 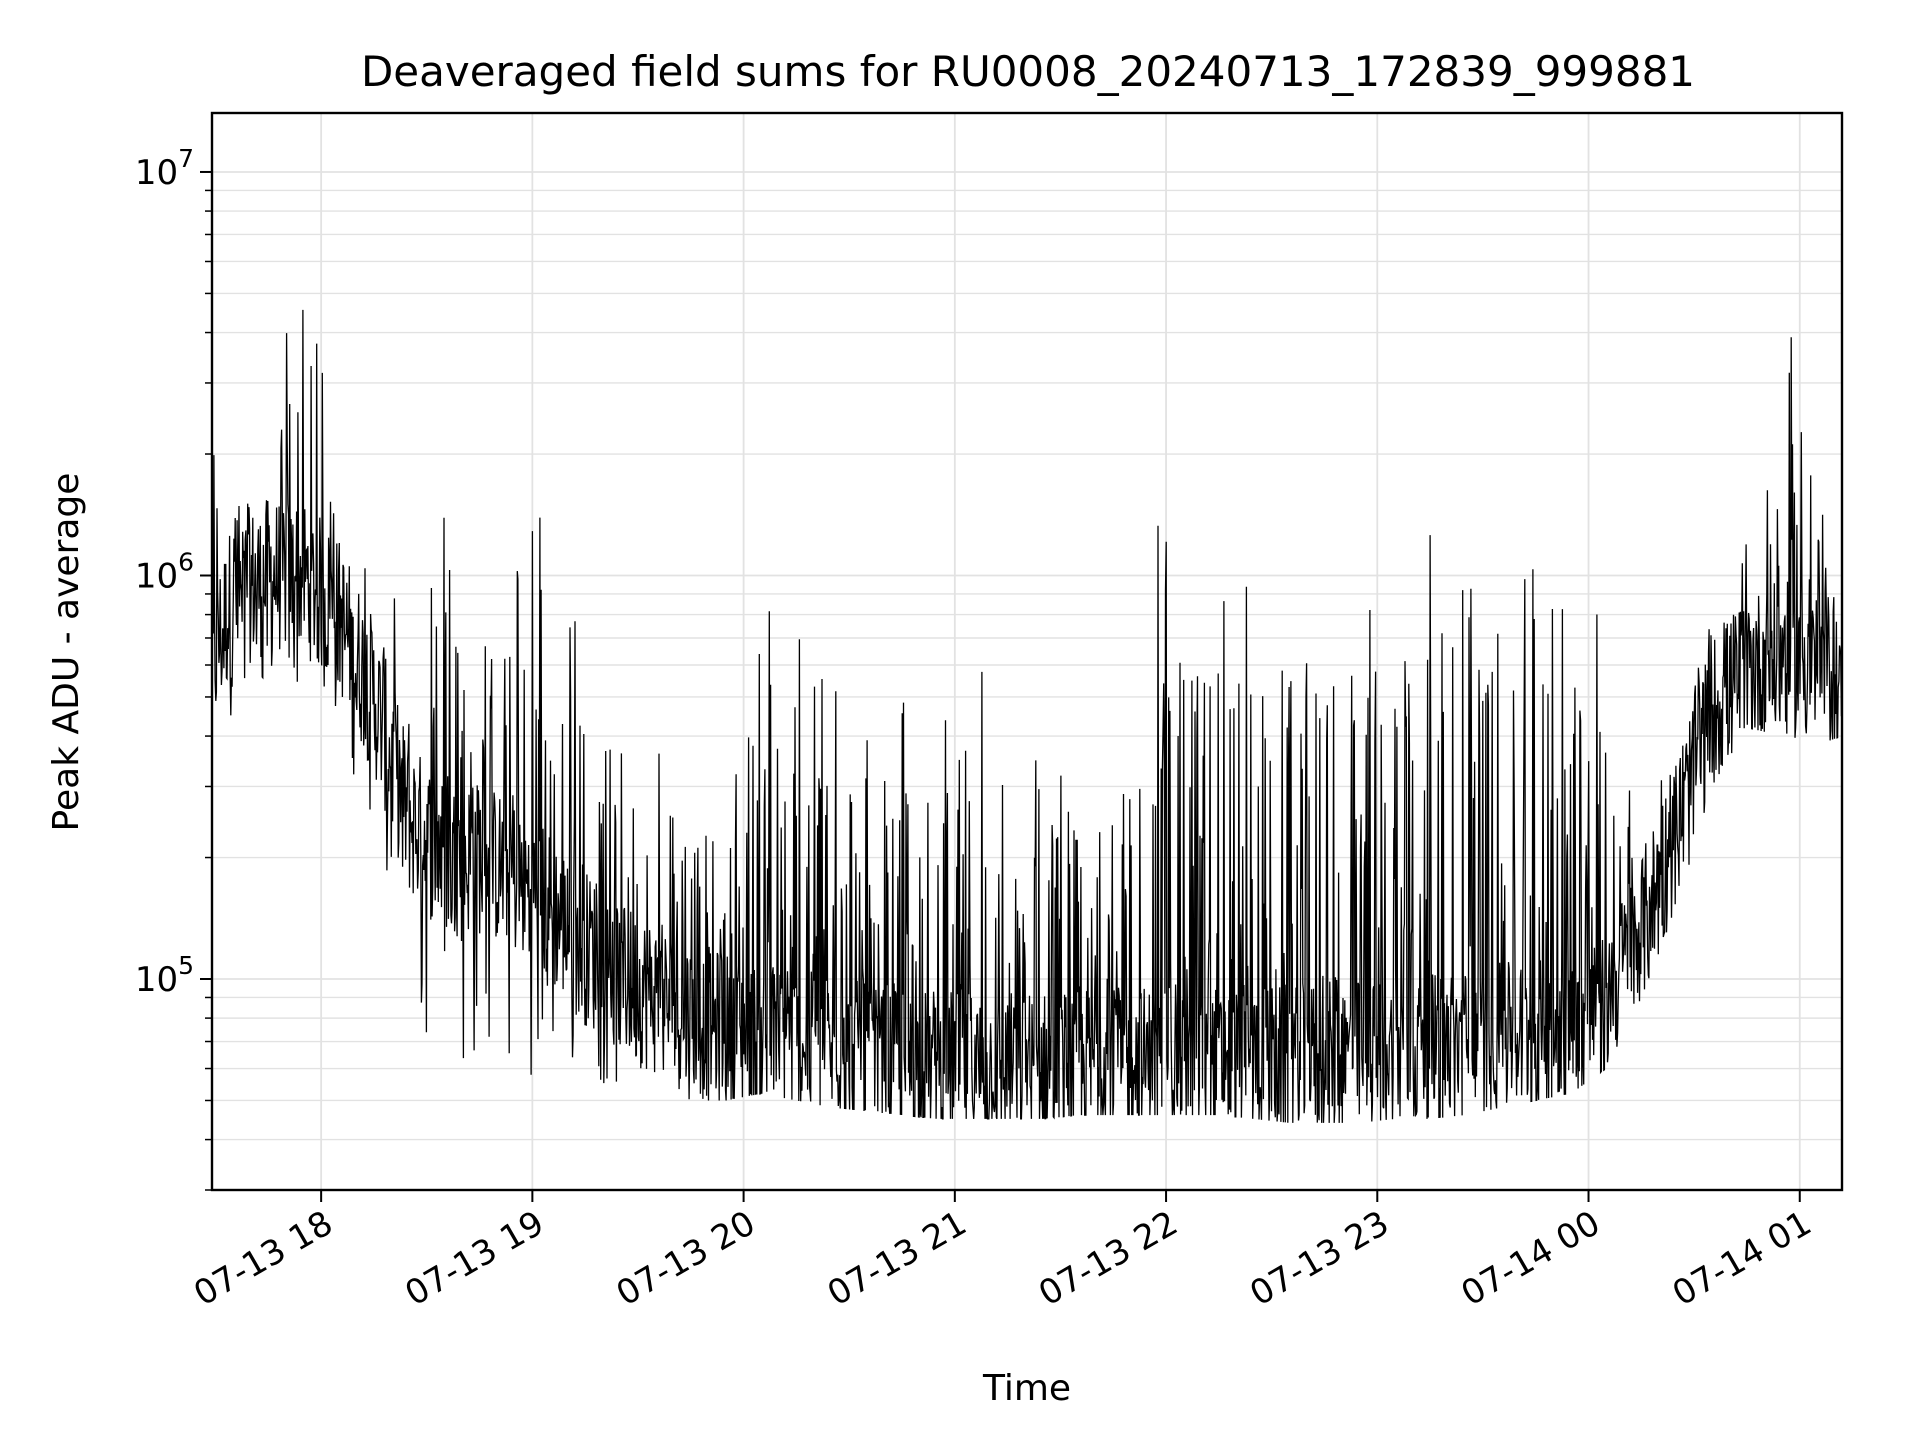 What do you see at coordinates (897, 1258) in the screenshot?
I see `x-tick-label: 07-13 21` at bounding box center [897, 1258].